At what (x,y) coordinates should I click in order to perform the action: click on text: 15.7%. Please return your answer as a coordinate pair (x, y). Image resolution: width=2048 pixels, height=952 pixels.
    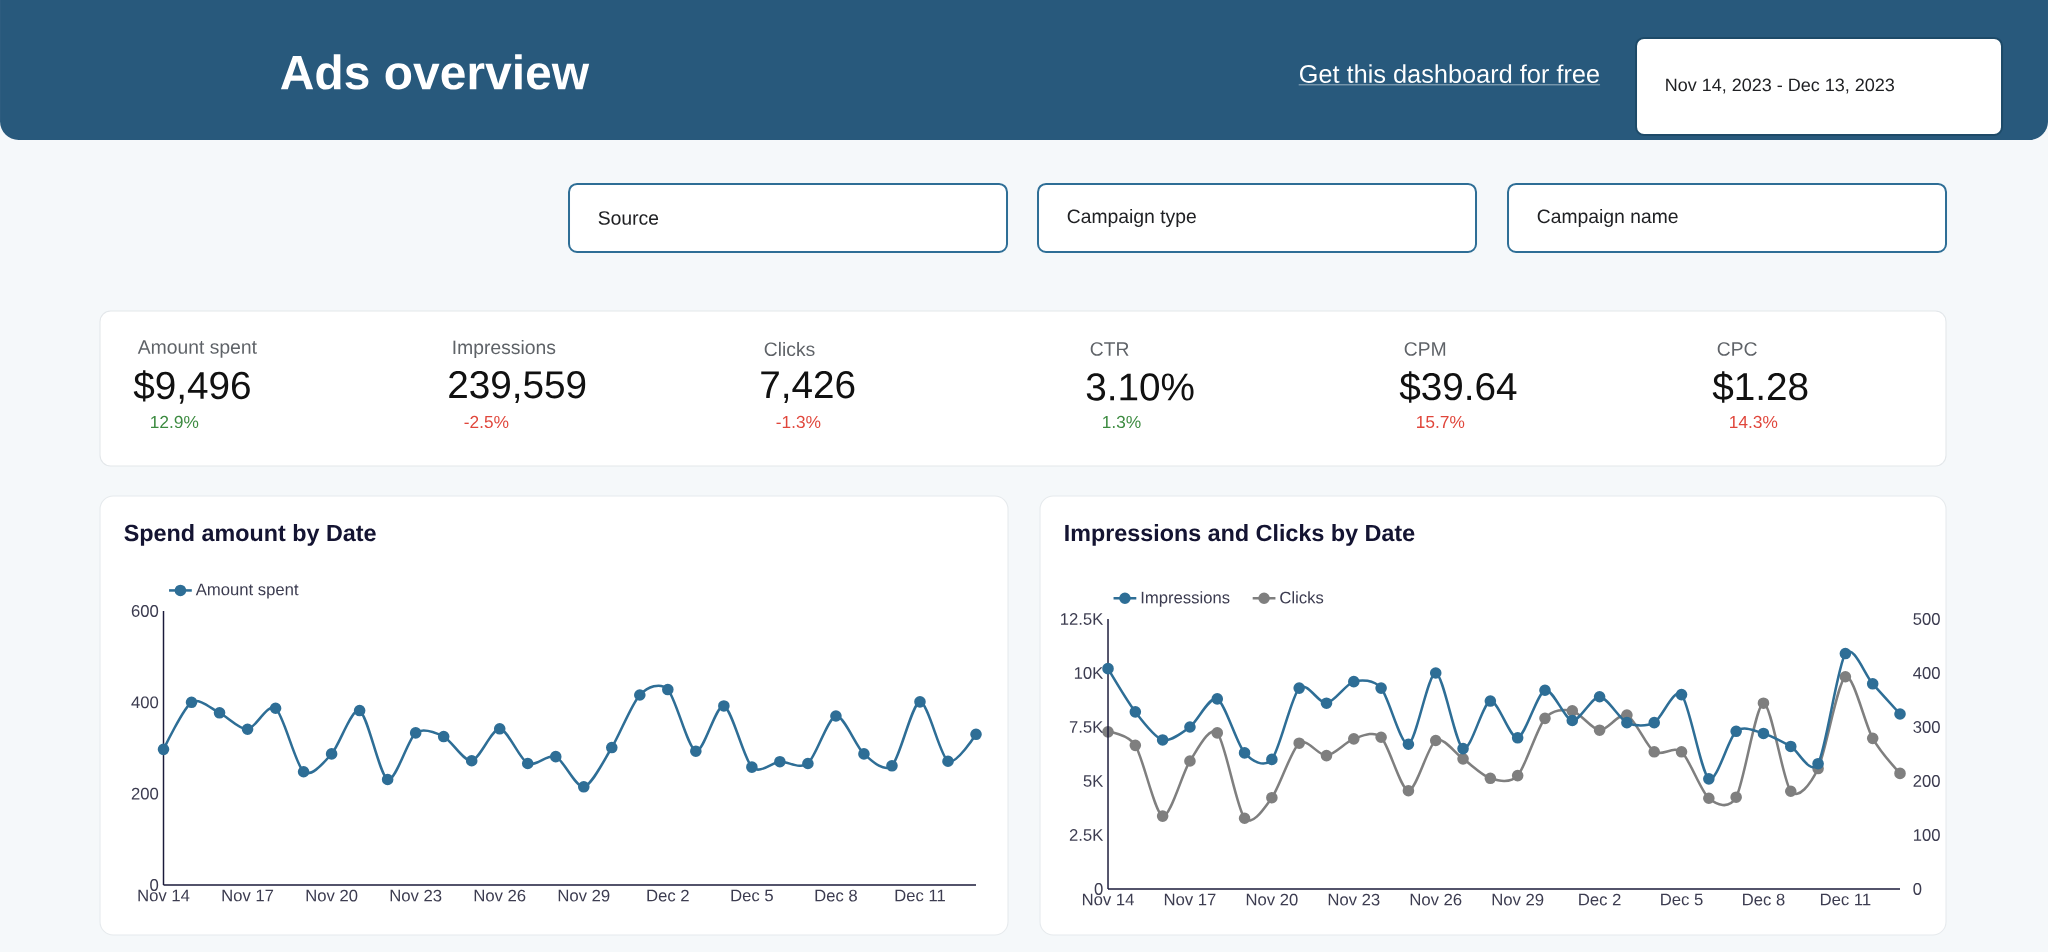
    Looking at the image, I should click on (1441, 422).